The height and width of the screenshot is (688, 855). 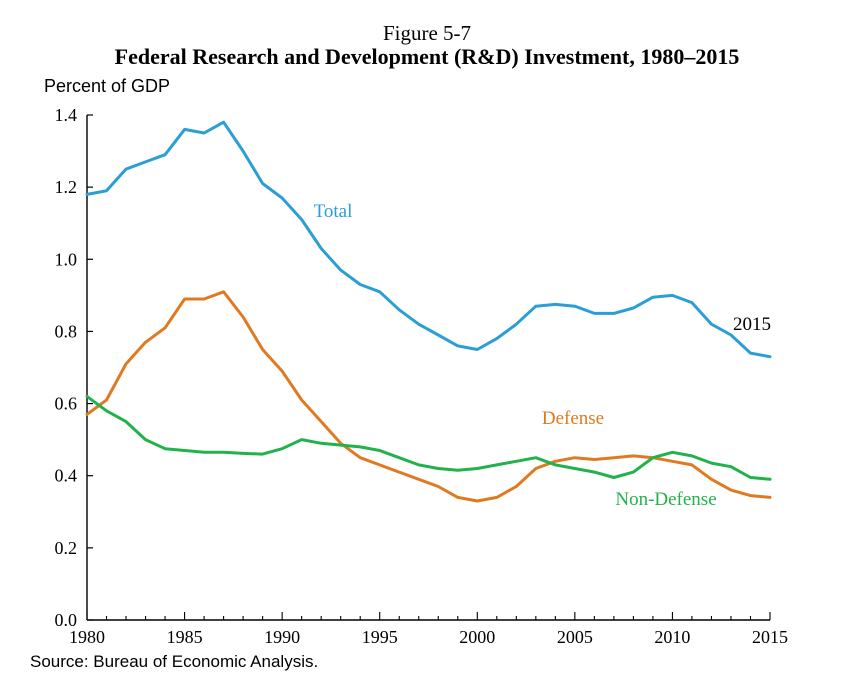 What do you see at coordinates (66, 259) in the screenshot?
I see `y-tick-label: 1.0` at bounding box center [66, 259].